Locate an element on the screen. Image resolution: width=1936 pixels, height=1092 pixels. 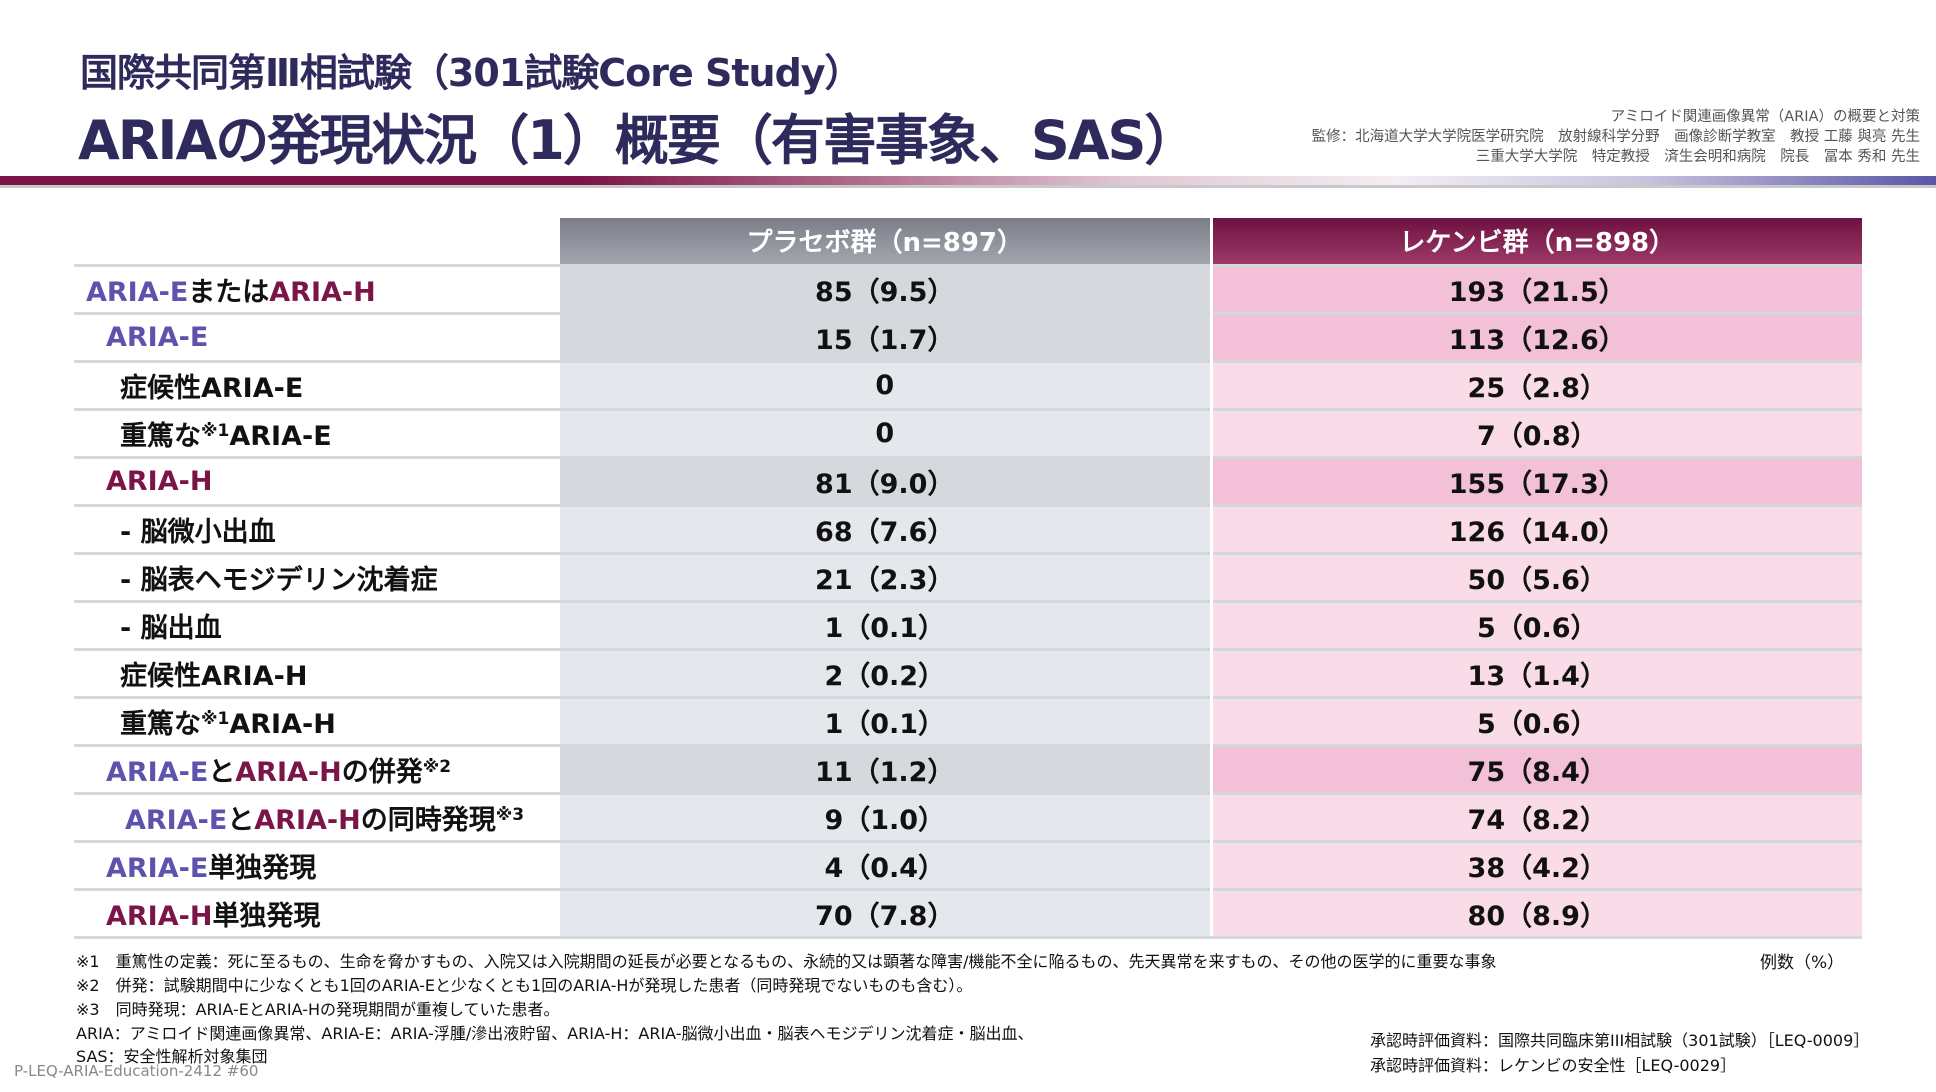
credit-line: アミロイド関連画像異常（ARIA）の概要と対策 is located at coordinates (1765, 117).